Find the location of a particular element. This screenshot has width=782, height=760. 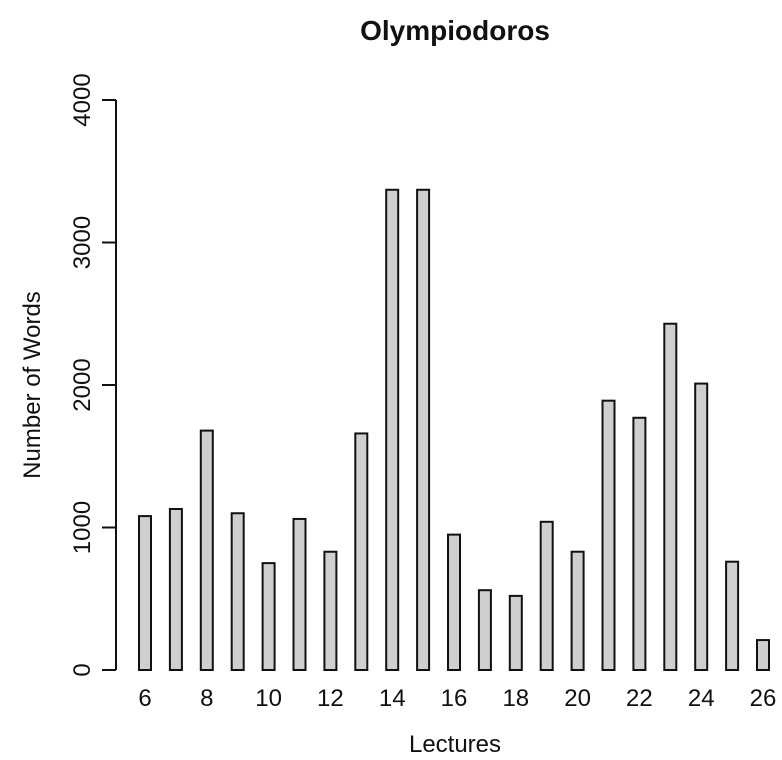

x-tick-label: 24 is located at coordinates (701, 698).